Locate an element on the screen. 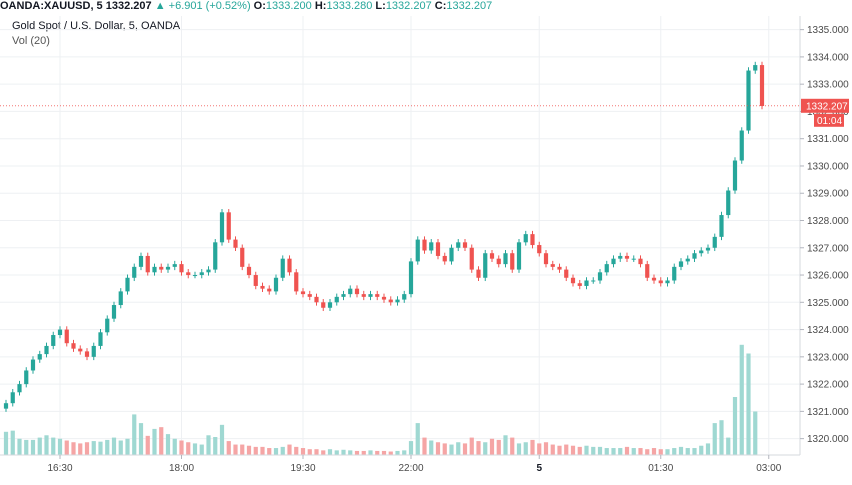 The height and width of the screenshot is (485, 852). y-tick-label: 1322.000 is located at coordinates (828, 385).